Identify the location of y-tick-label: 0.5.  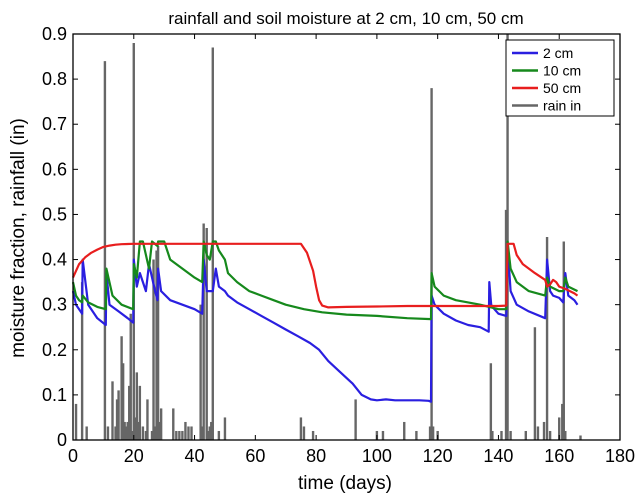
(54, 214).